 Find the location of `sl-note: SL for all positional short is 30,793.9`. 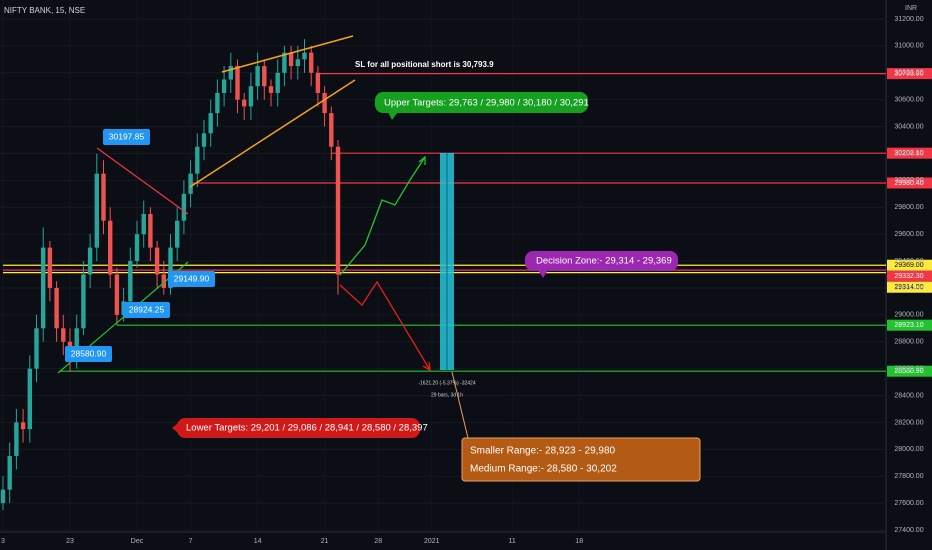

sl-note: SL for all positional short is 30,793.9 is located at coordinates (424, 64).